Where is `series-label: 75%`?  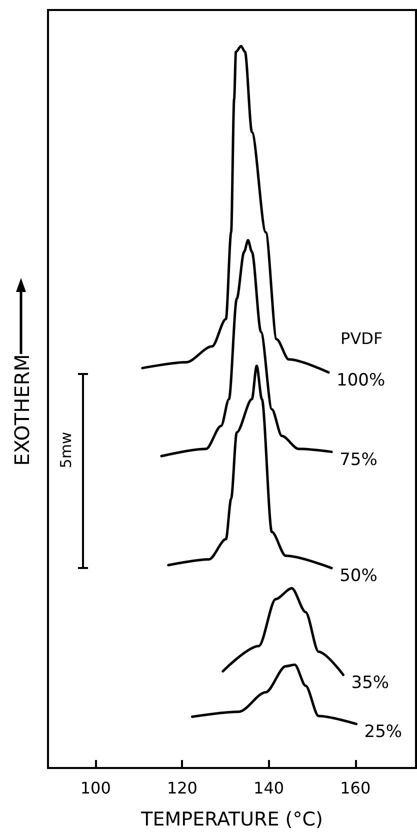
series-label: 75% is located at coordinates (359, 460).